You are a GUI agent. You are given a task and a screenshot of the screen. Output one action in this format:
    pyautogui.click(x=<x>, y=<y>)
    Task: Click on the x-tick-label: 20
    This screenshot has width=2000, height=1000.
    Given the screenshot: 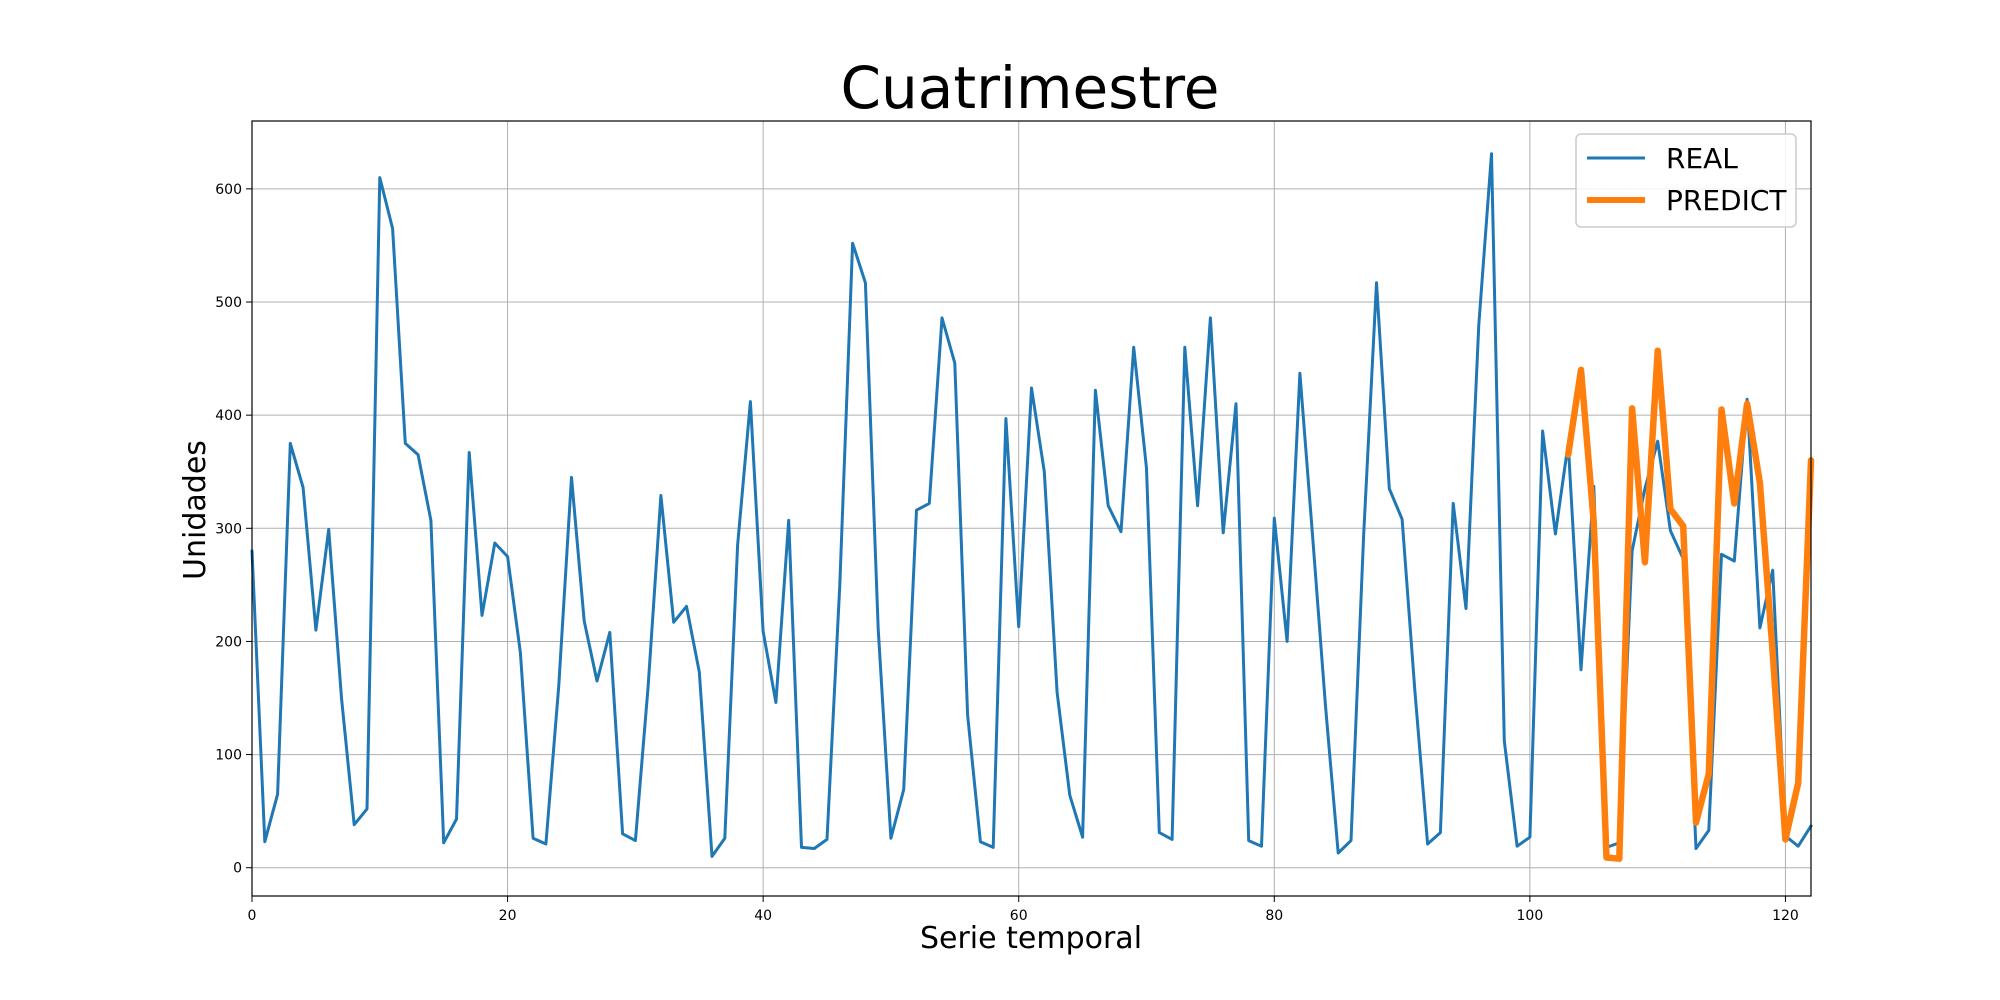 What is the action you would take?
    pyautogui.click(x=508, y=916)
    